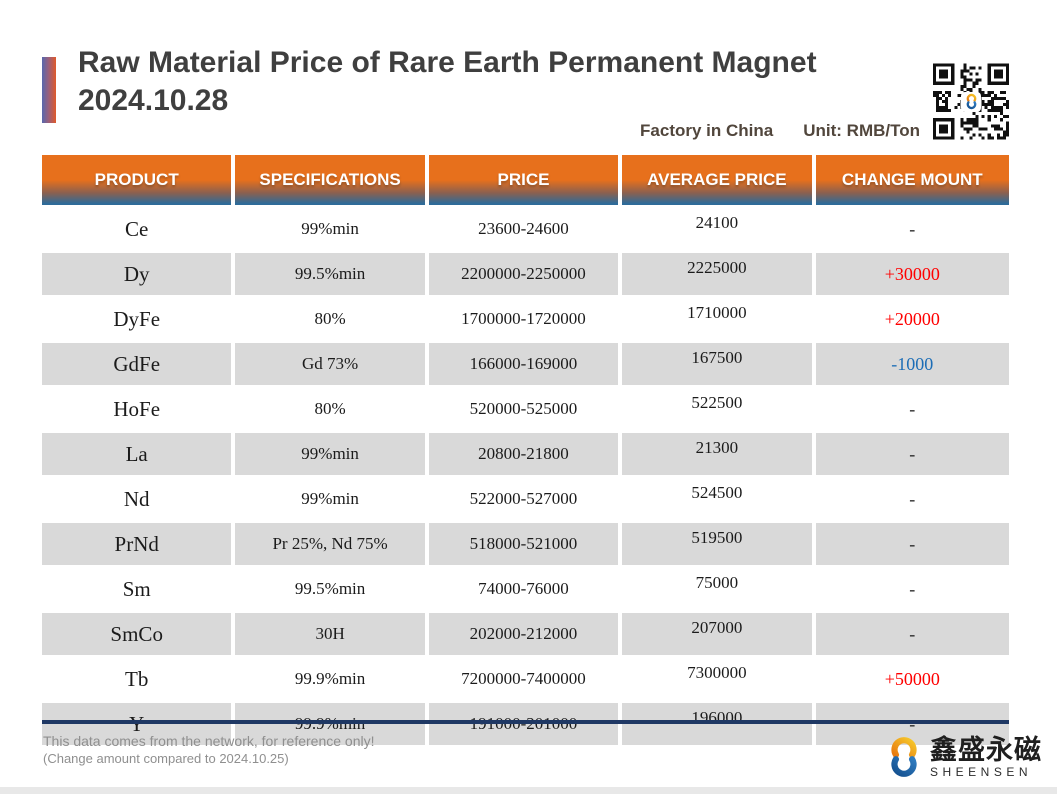 The width and height of the screenshot is (1057, 794). I want to click on brand-name-chinese: 鑫盛永磁, so click(986, 749).